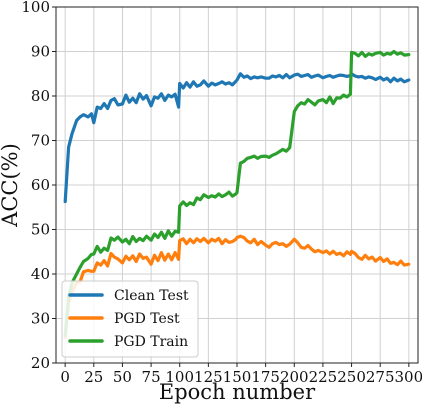 The width and height of the screenshot is (422, 404). Describe the element at coordinates (40, 274) in the screenshot. I see `y-tick-label: 40` at that location.